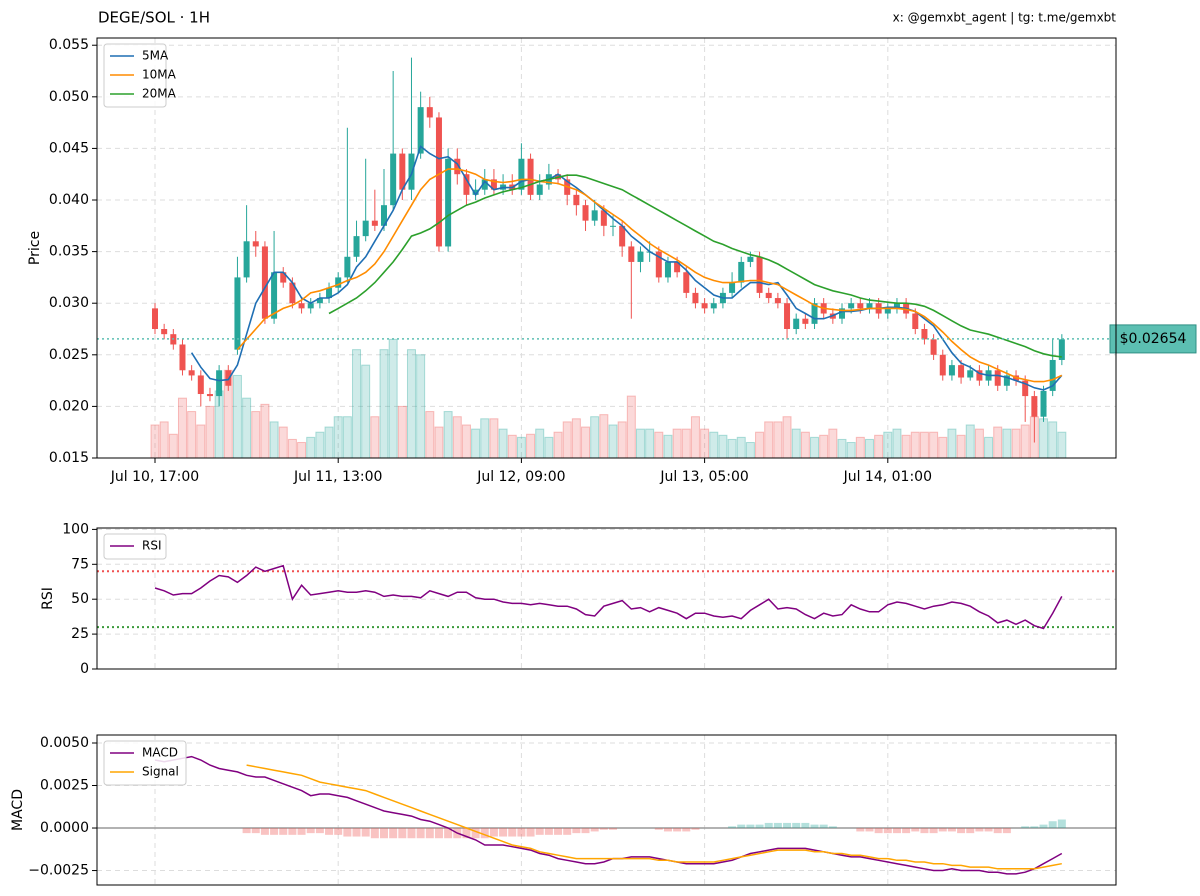 Image resolution: width=1200 pixels, height=896 pixels. Describe the element at coordinates (1153, 339) in the screenshot. I see `last-price-box` at that location.